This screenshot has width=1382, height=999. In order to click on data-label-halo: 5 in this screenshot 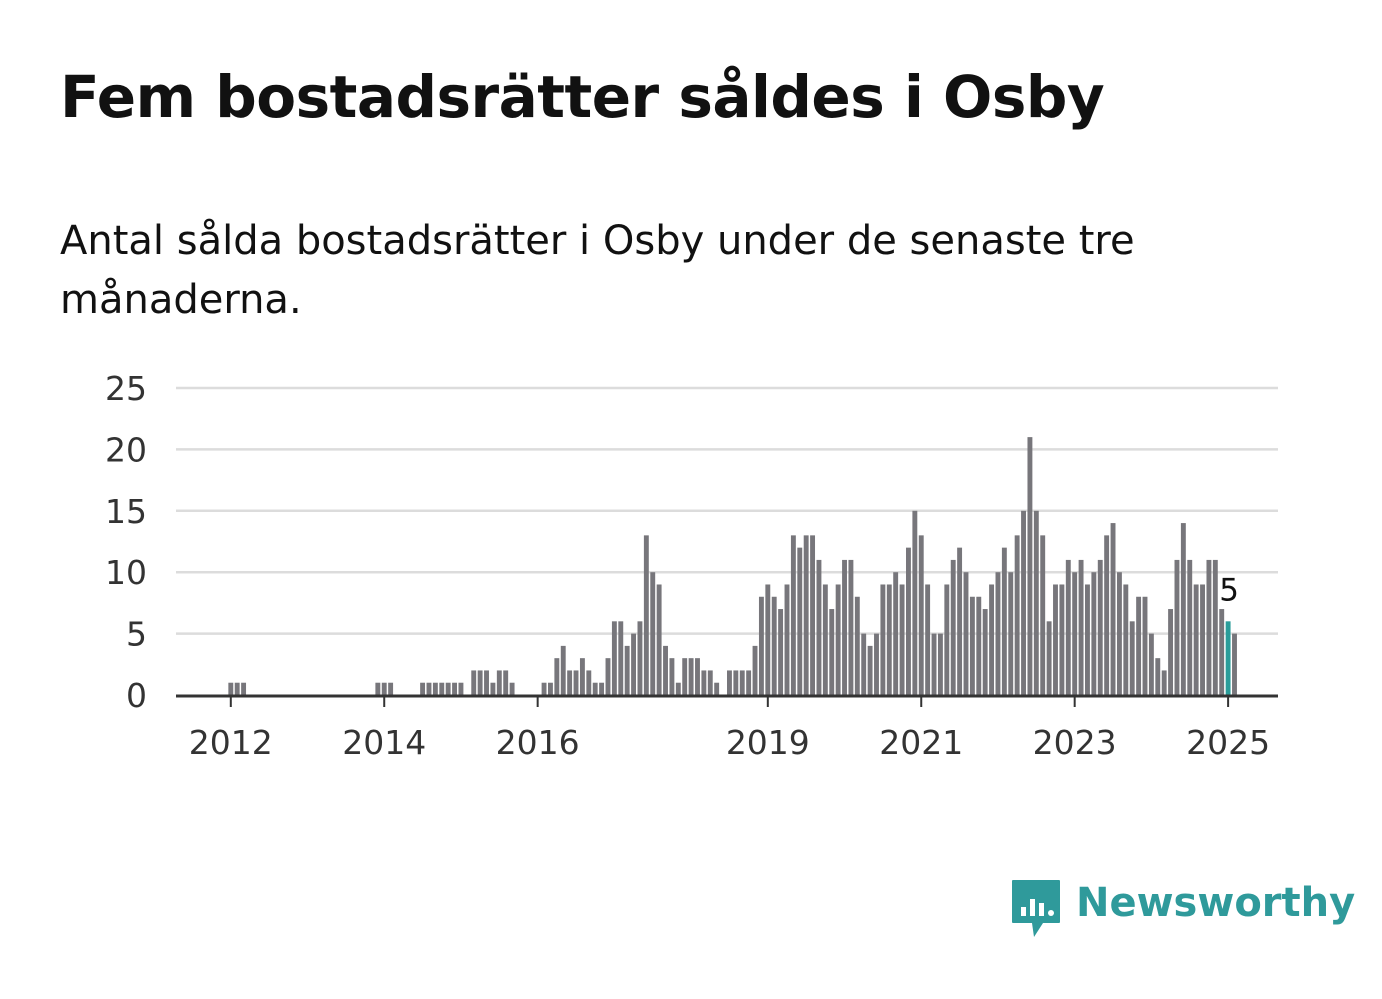, I will do `click(1229, 590)`.